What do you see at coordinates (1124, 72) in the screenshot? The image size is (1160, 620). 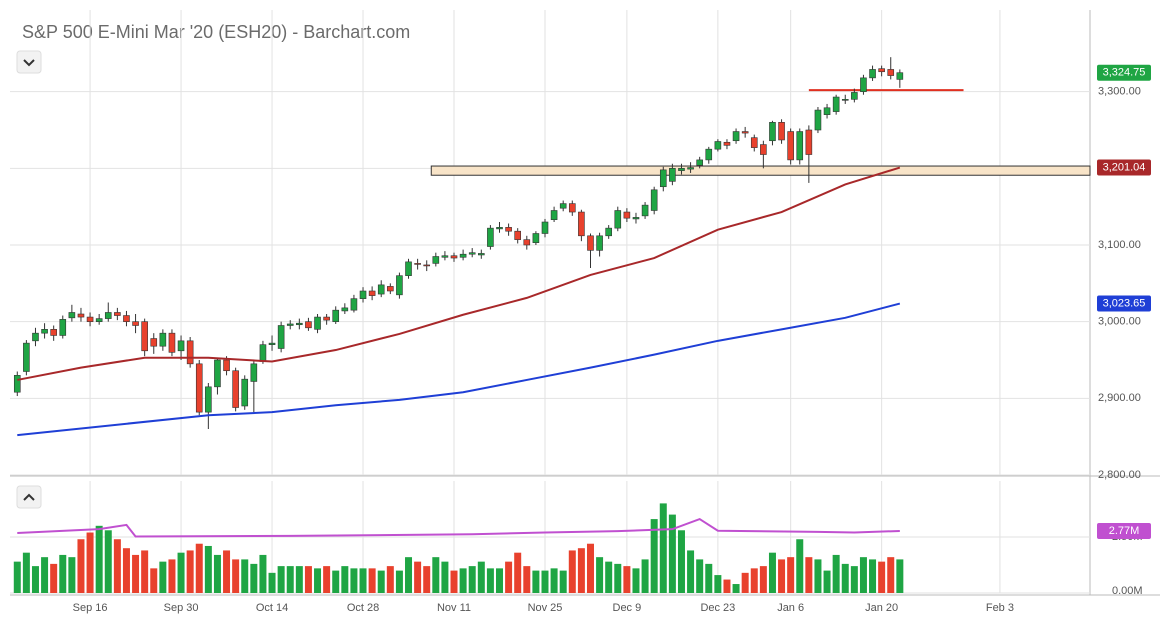 I see `price-tag` at bounding box center [1124, 72].